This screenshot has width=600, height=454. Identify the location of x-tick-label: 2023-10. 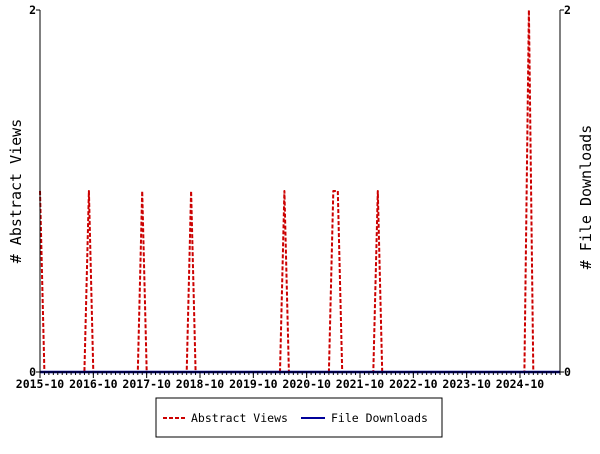
(466, 384).